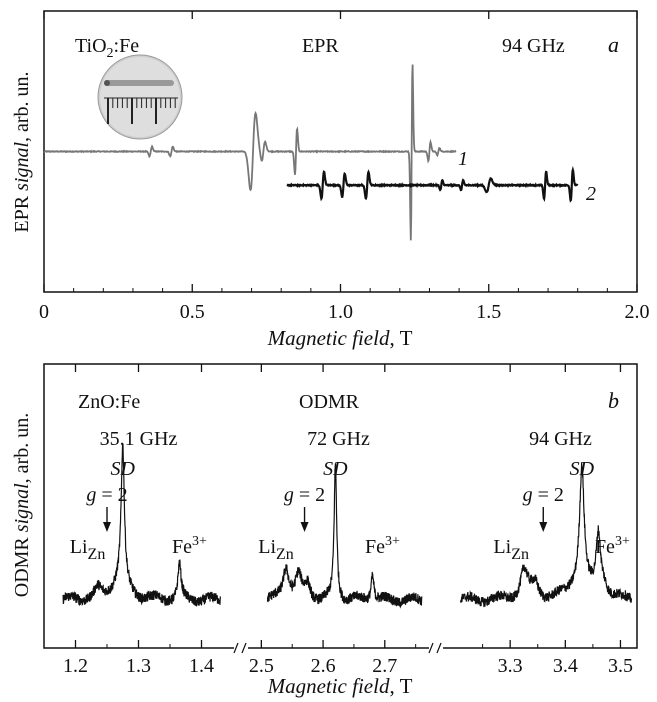 This screenshot has height=702, width=657. I want to click on x-tick-label-b: 3.4, so click(565, 666).